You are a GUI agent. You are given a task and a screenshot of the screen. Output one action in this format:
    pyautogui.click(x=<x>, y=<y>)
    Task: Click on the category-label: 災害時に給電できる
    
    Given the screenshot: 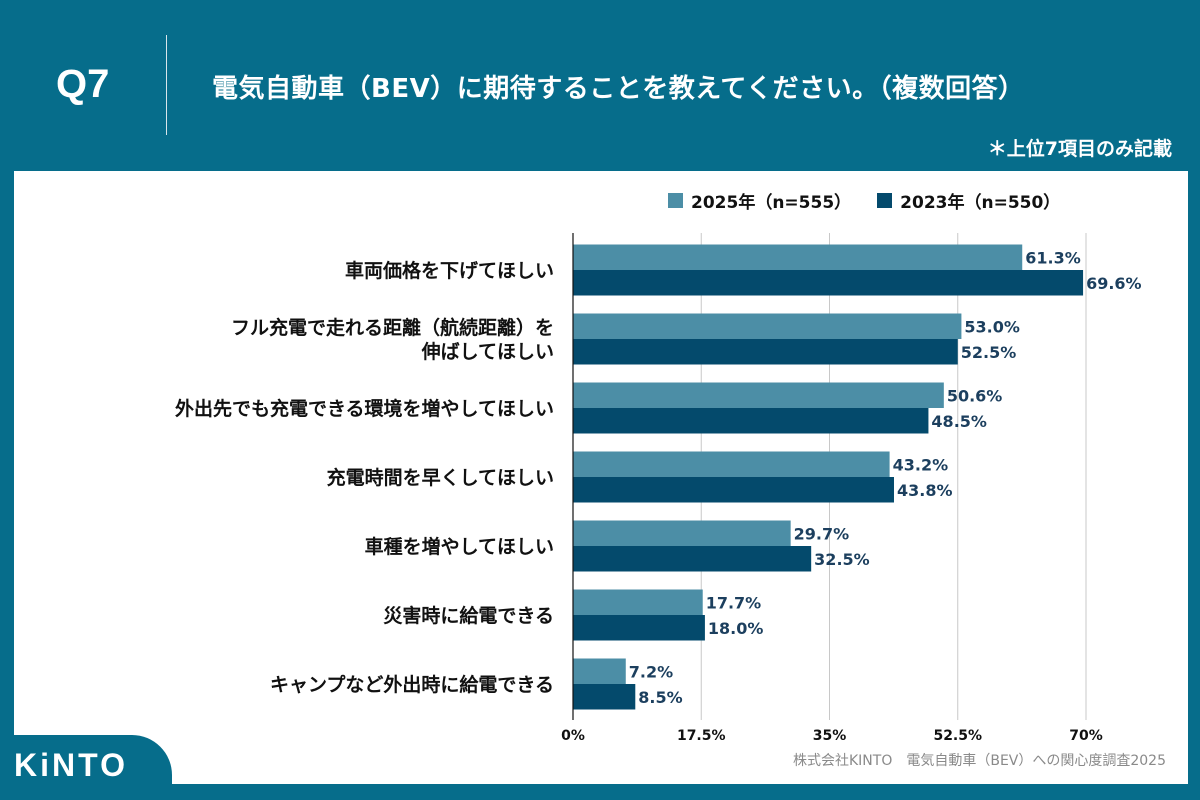 What is the action you would take?
    pyautogui.click(x=468, y=615)
    